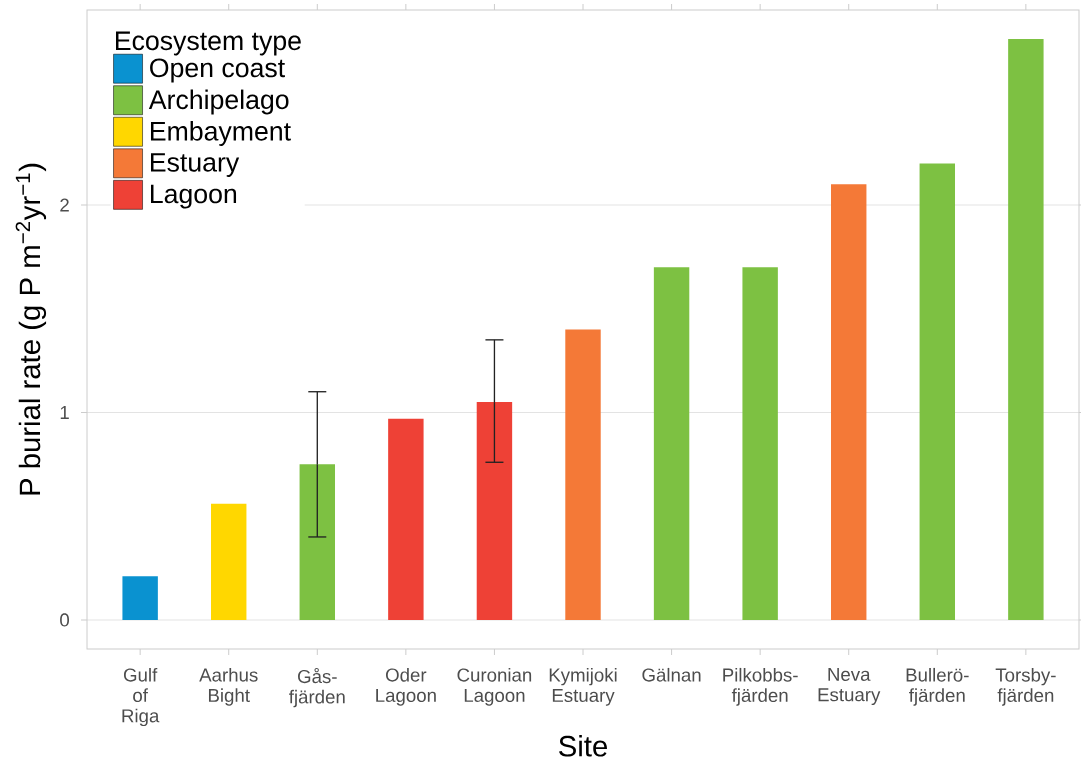 The width and height of the screenshot is (1081, 759). Describe the element at coordinates (494, 686) in the screenshot. I see `x-tick-label: Curonian Lagoon` at that location.